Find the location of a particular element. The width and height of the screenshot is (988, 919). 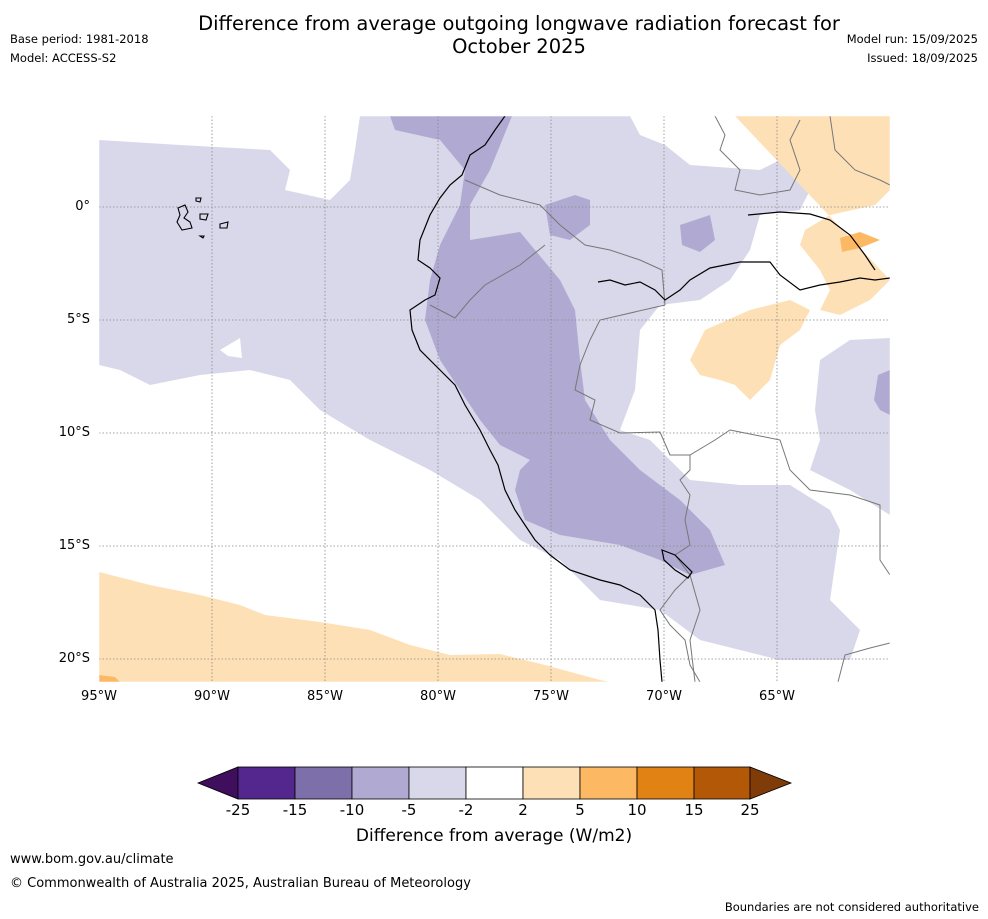

colorbar-label-minus2: -2 is located at coordinates (466, 810).